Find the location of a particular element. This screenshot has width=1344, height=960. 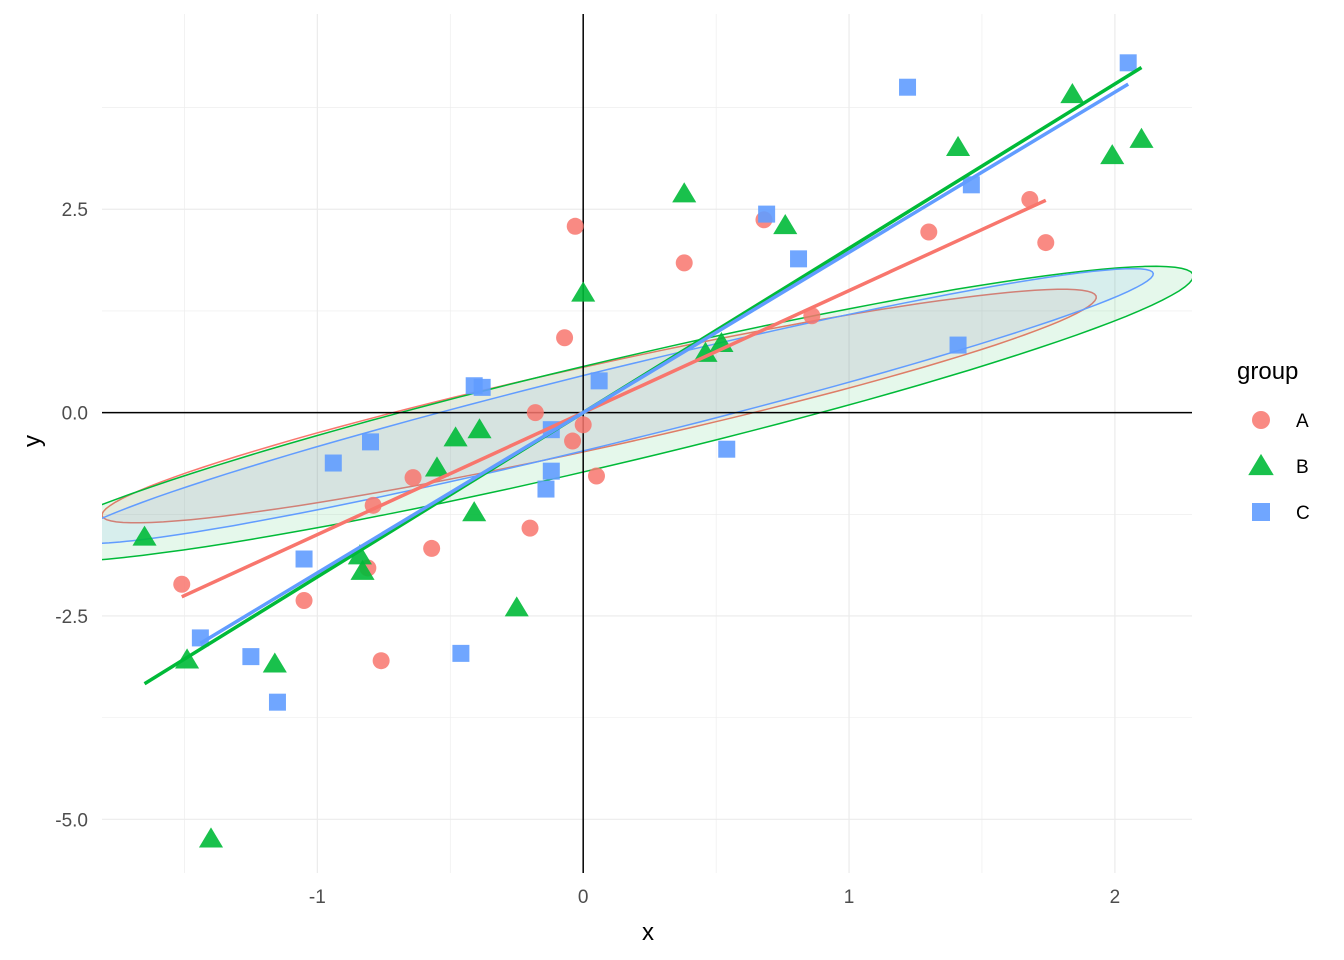

legend-label-C: C is located at coordinates (1303, 513).